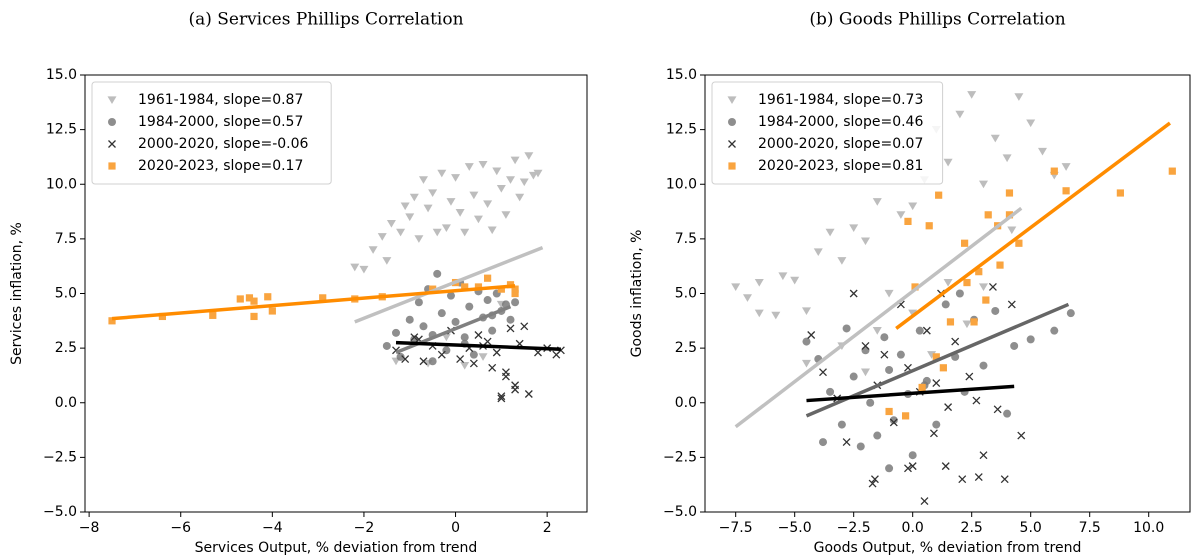 The height and width of the screenshot is (559, 1198). What do you see at coordinates (17, 293) in the screenshot?
I see `y-axis-label: Services inflation, %` at bounding box center [17, 293].